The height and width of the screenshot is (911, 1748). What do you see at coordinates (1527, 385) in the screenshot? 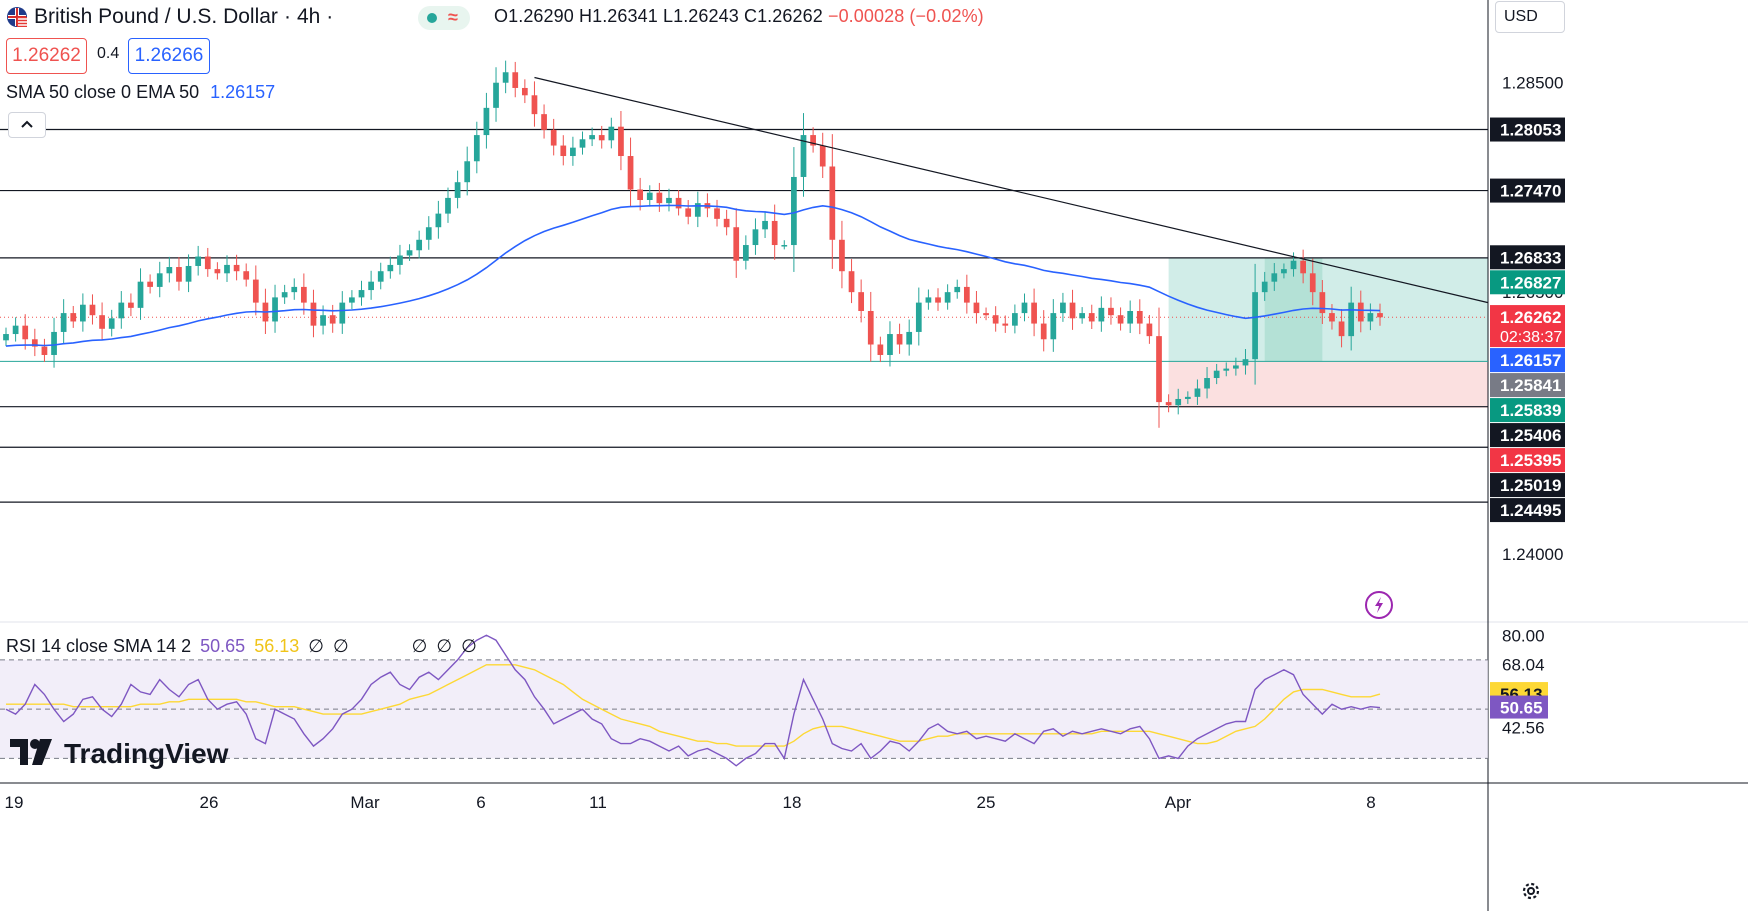
I see `price-axis-label: 1.25841` at bounding box center [1527, 385].